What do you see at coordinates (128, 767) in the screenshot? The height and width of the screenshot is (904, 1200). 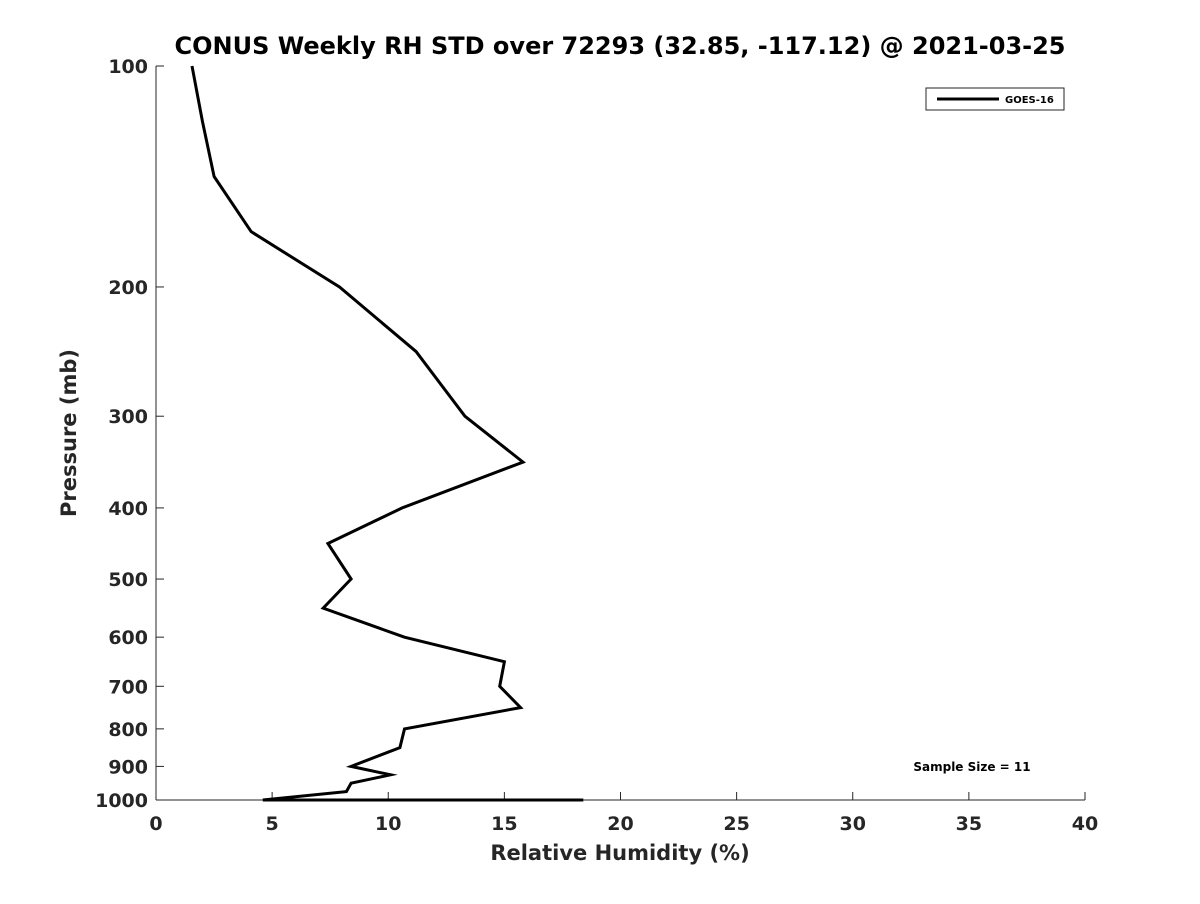 I see `y-tick-label: 900` at bounding box center [128, 767].